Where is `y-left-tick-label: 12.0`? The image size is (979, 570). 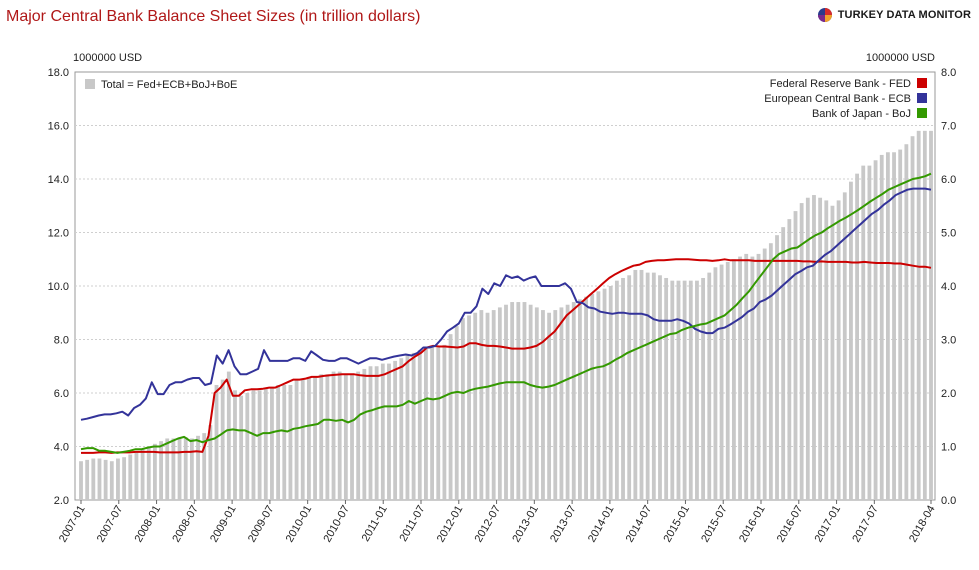
y-left-tick-label: 12.0 is located at coordinates (58, 234).